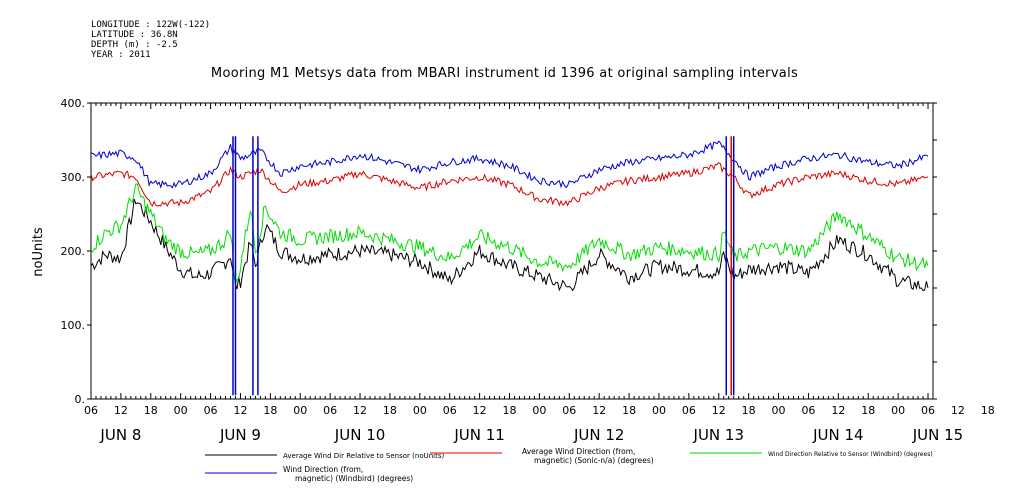 The image size is (1009, 504). I want to click on x-hour-label-26: 18, so click(868, 410).